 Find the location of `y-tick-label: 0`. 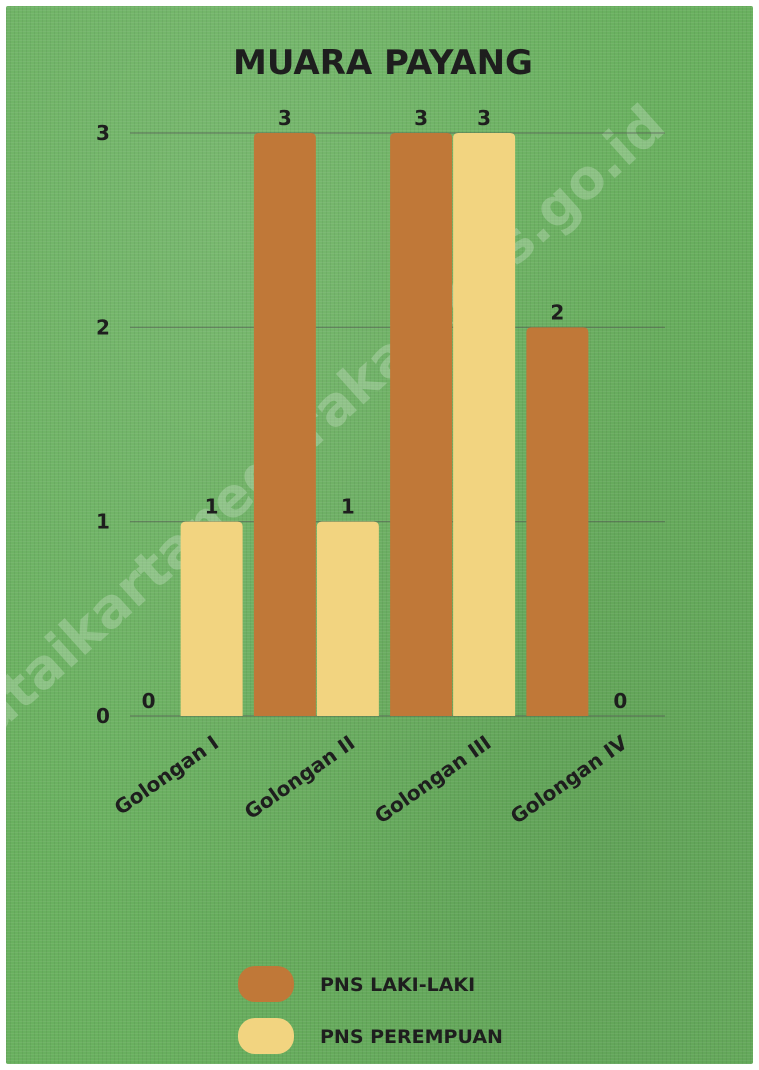

y-tick-label: 0 is located at coordinates (103, 716).